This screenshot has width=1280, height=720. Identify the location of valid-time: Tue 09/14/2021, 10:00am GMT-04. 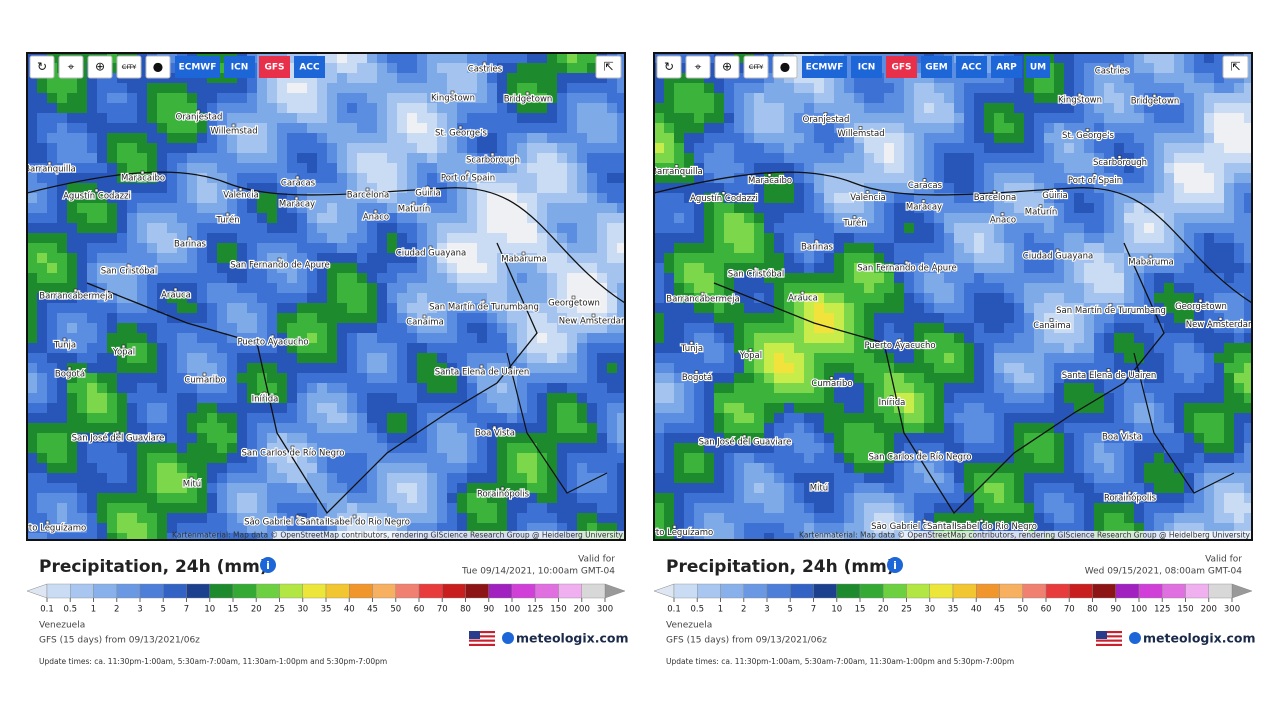
(538, 572).